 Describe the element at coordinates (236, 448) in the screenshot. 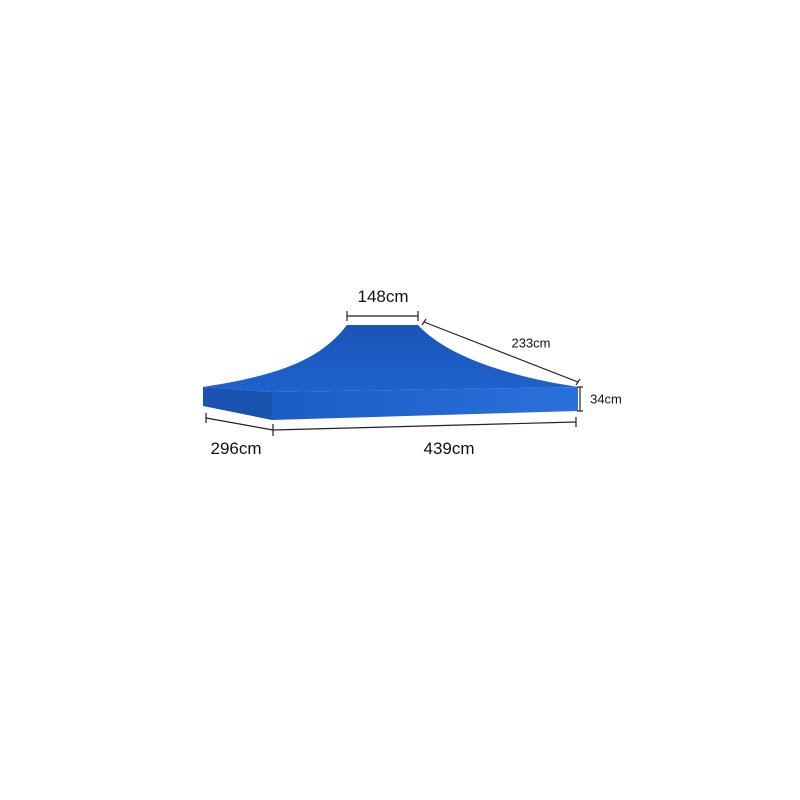

I see `label-depth: 296cm` at that location.